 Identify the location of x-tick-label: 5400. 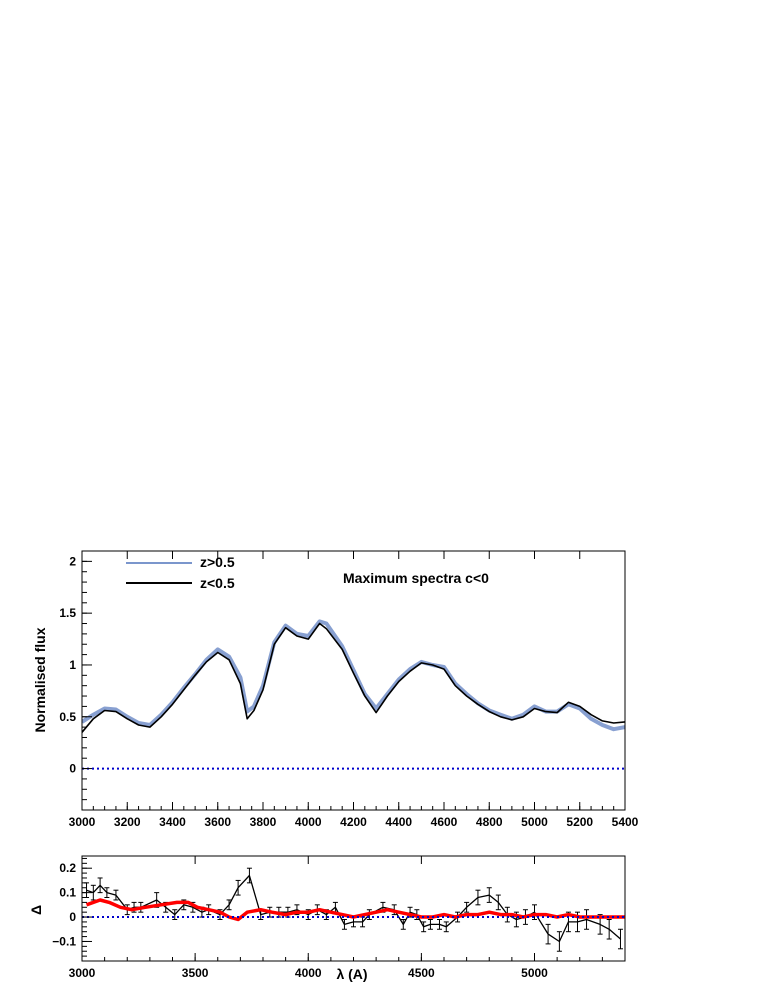
(625, 822).